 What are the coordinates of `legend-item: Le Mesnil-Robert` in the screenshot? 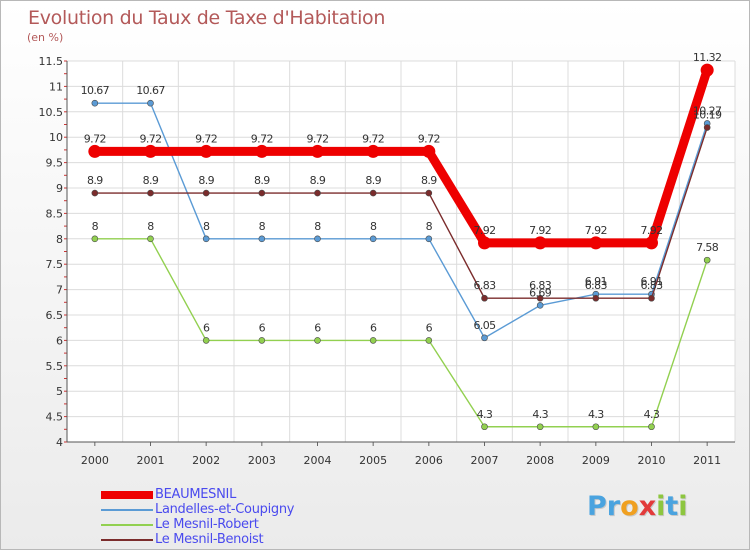 It's located at (231, 524).